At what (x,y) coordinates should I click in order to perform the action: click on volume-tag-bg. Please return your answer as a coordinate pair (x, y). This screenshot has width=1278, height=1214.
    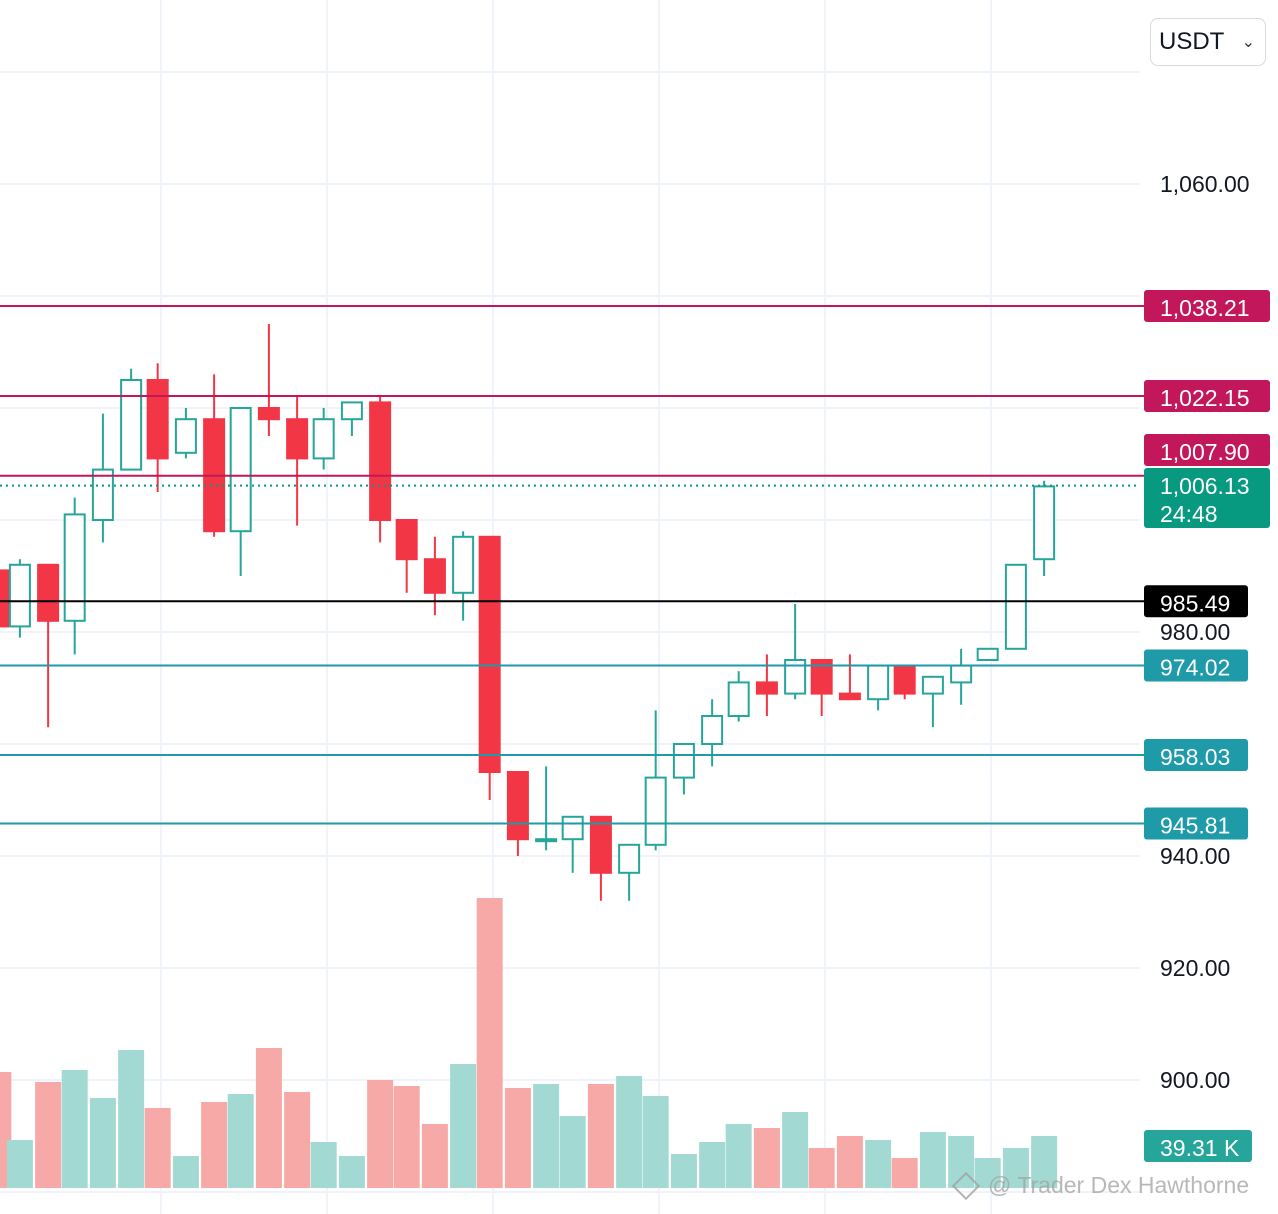
    Looking at the image, I should click on (1198, 1146).